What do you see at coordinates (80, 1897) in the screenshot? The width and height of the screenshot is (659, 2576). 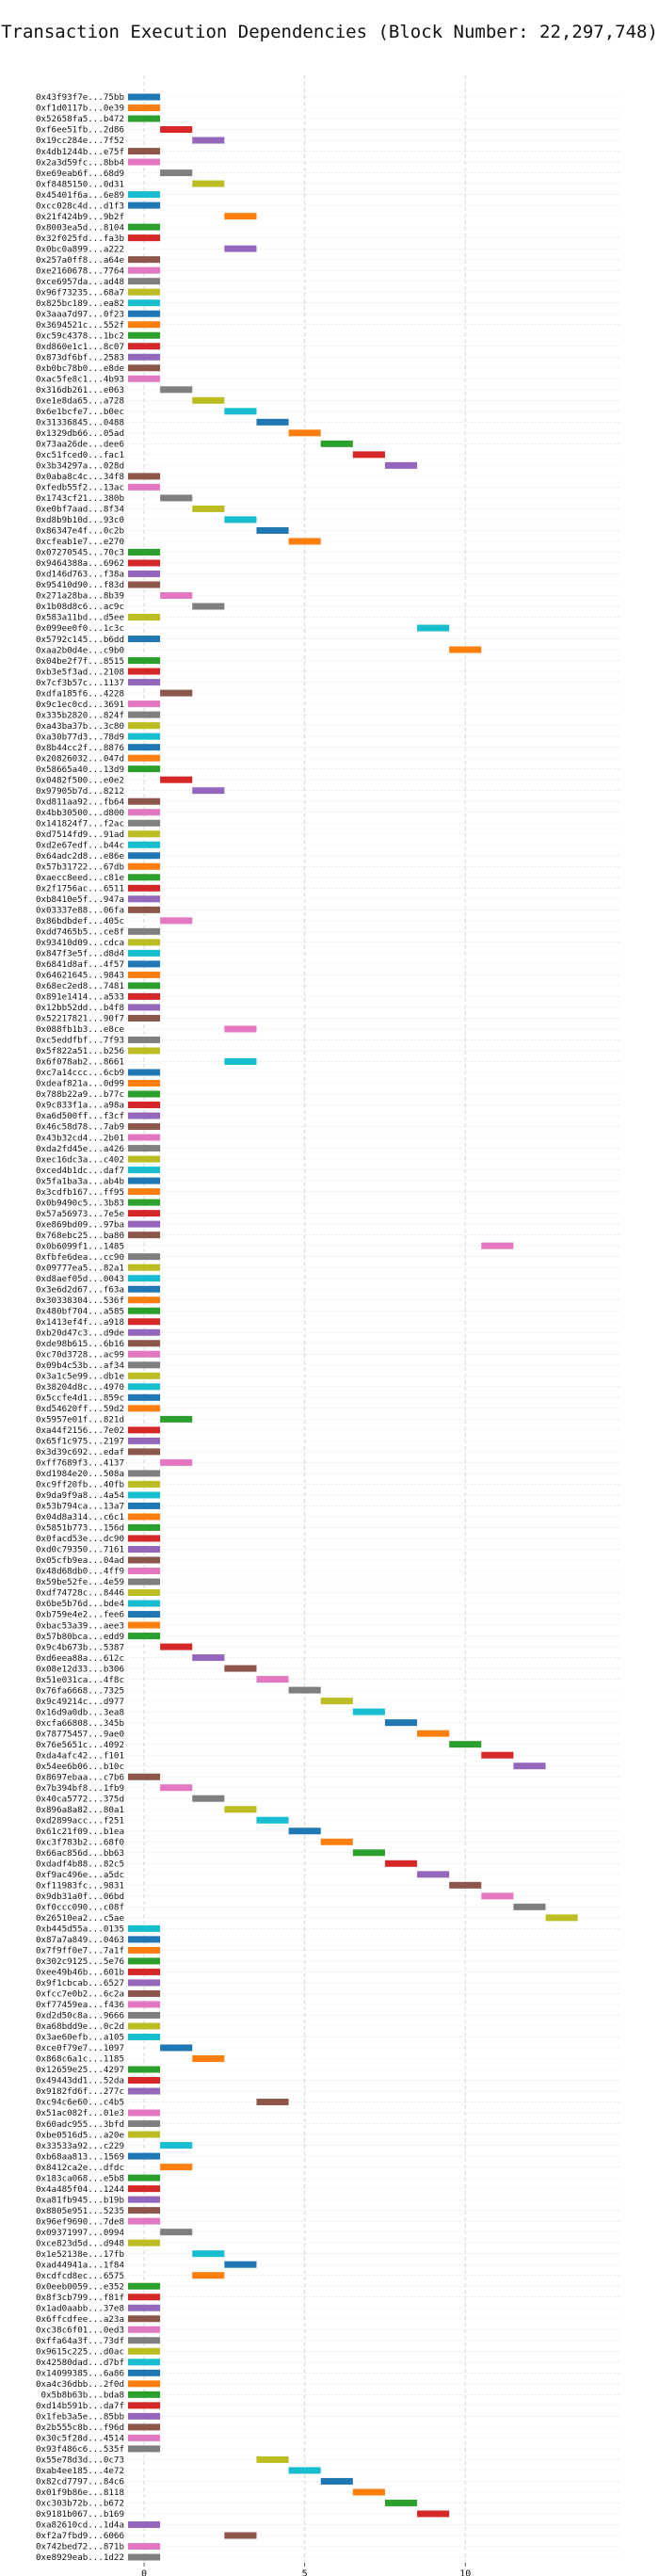 I see `tx-label: 0x9db31a0f...06bd` at bounding box center [80, 1897].